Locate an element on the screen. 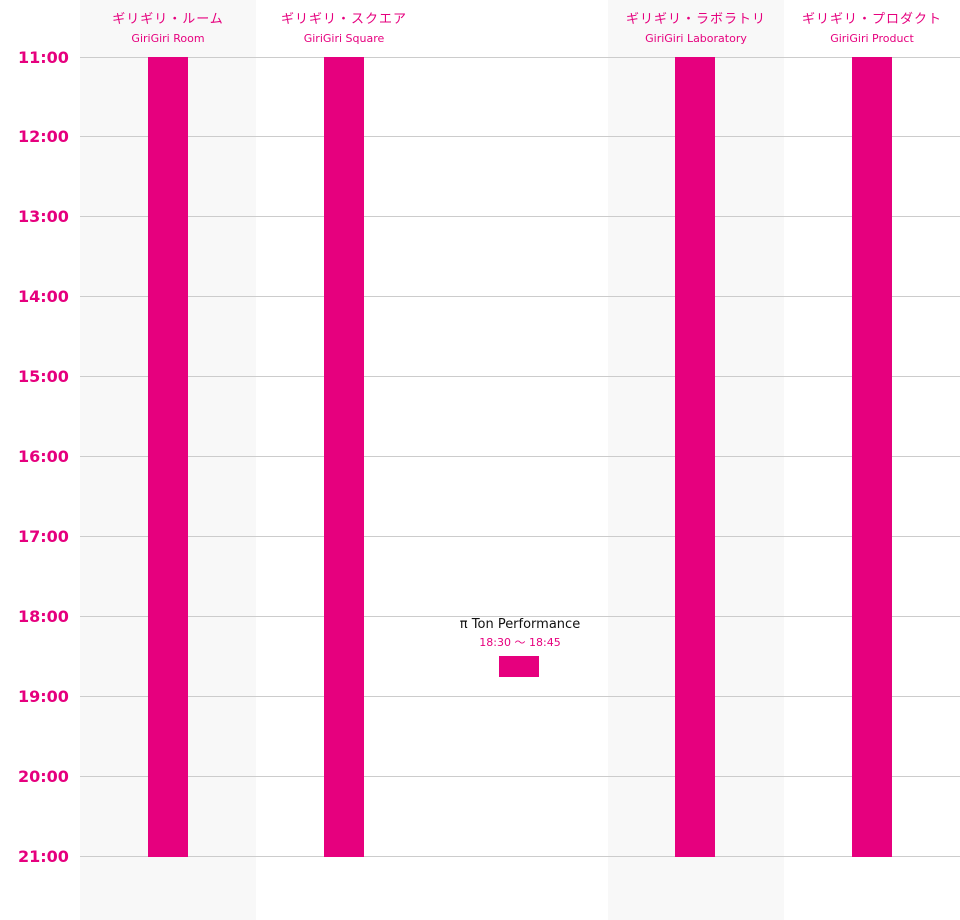 The image size is (960, 920). venue-name-en: GiriGiri Square is located at coordinates (344, 38).